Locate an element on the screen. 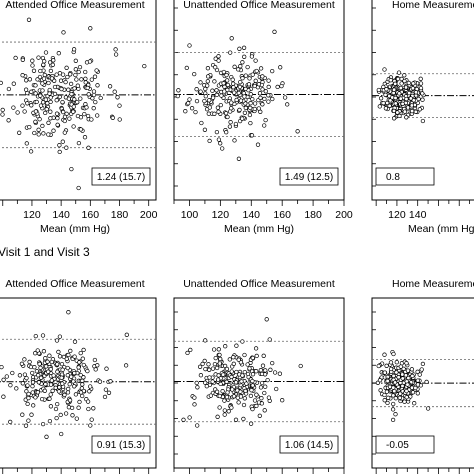 This screenshot has width=474, height=474. x-tick-label: 140 is located at coordinates (61, 215).